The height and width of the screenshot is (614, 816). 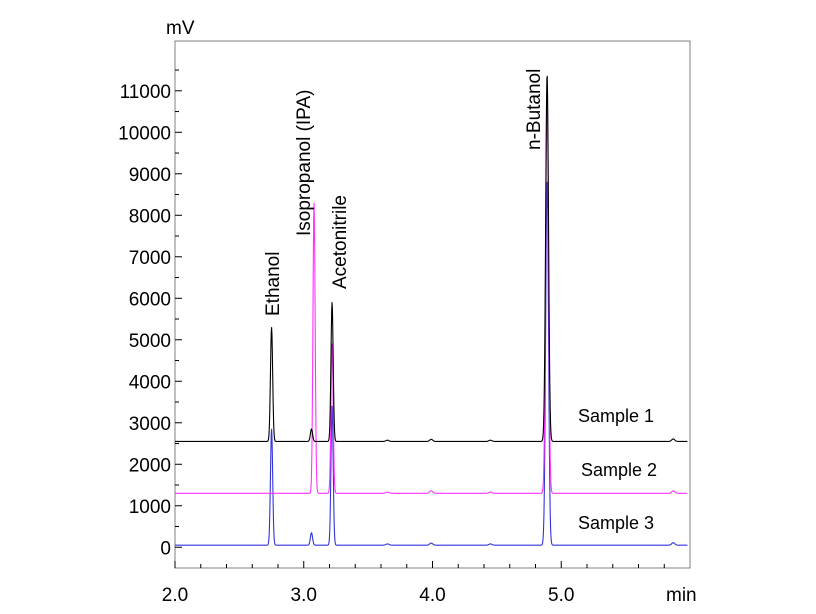 I want to click on y-tick-label: 11000, so click(x=145, y=92).